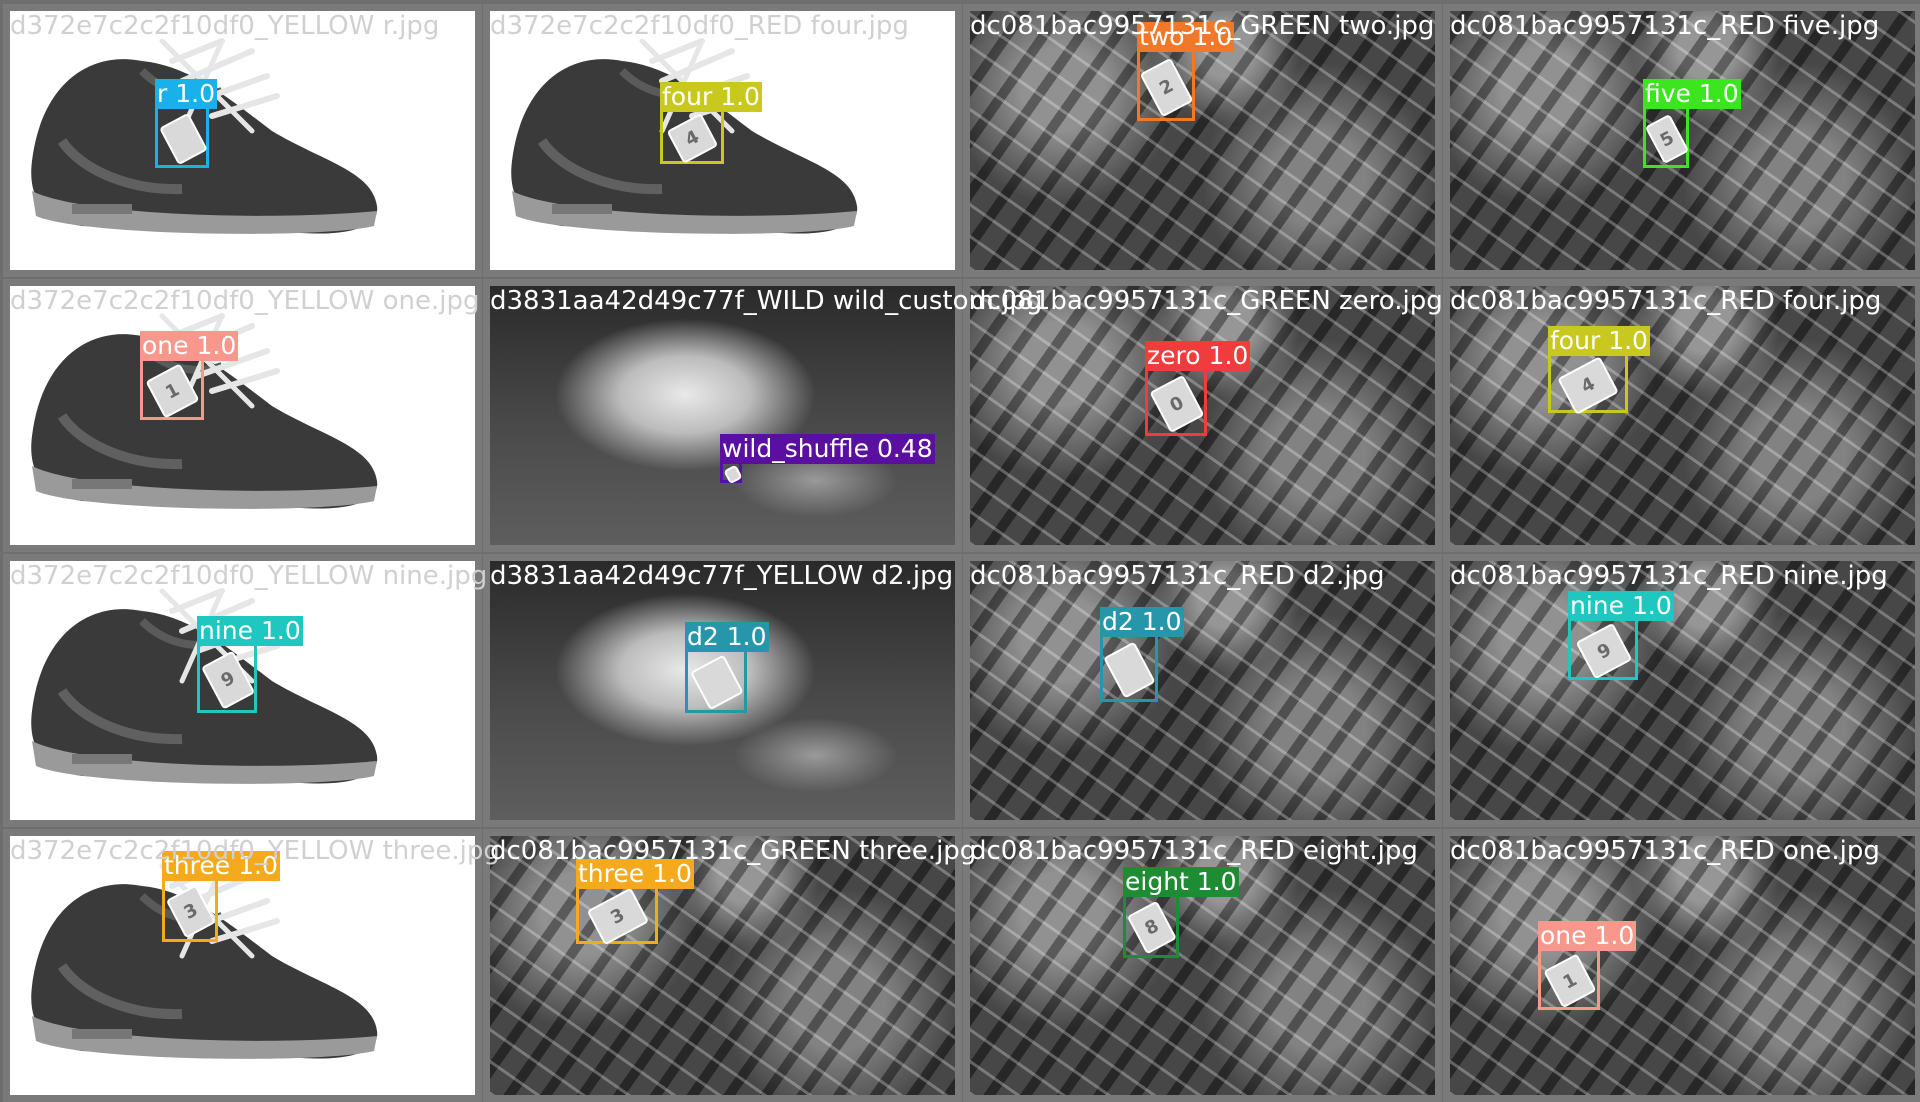 The image size is (1920, 1102). What do you see at coordinates (1202, 965) in the screenshot?
I see `image-tile: dc081bac9957131c_RED eight.jpg 8 eight 1.0` at bounding box center [1202, 965].